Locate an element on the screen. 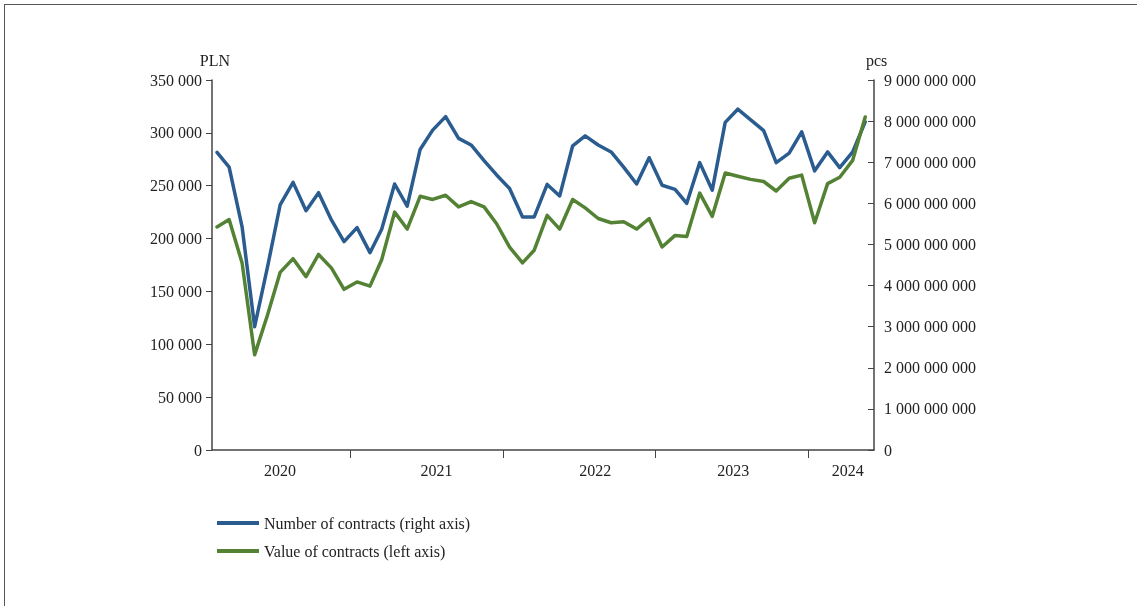 This screenshot has width=1137, height=606. legend-label: Value of contracts (left axis) is located at coordinates (355, 551).